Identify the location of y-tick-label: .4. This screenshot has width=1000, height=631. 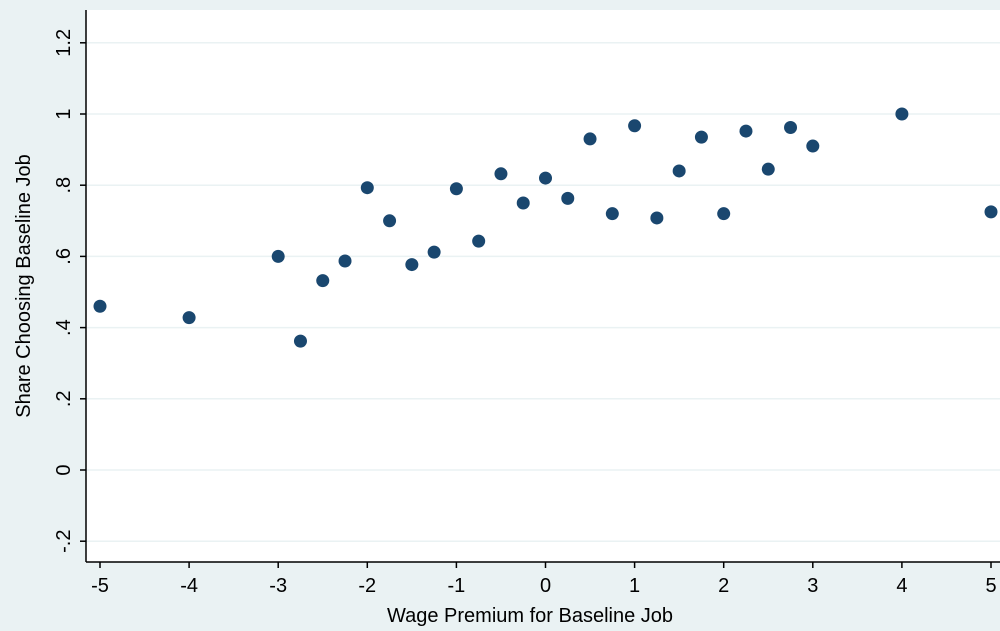
(64, 327).